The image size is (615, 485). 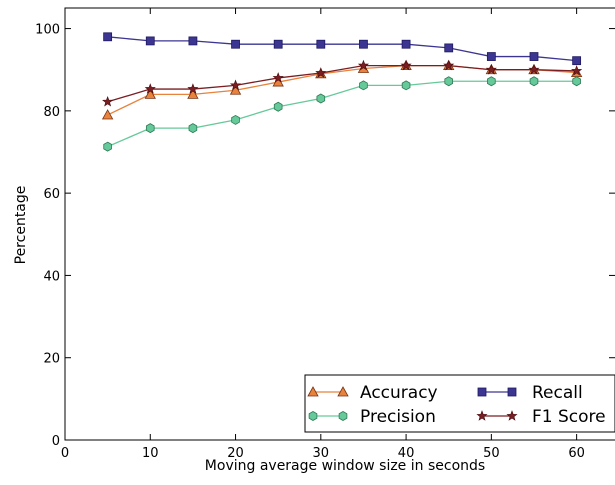 What do you see at coordinates (51, 194) in the screenshot?
I see `y-tick-label: 60` at bounding box center [51, 194].